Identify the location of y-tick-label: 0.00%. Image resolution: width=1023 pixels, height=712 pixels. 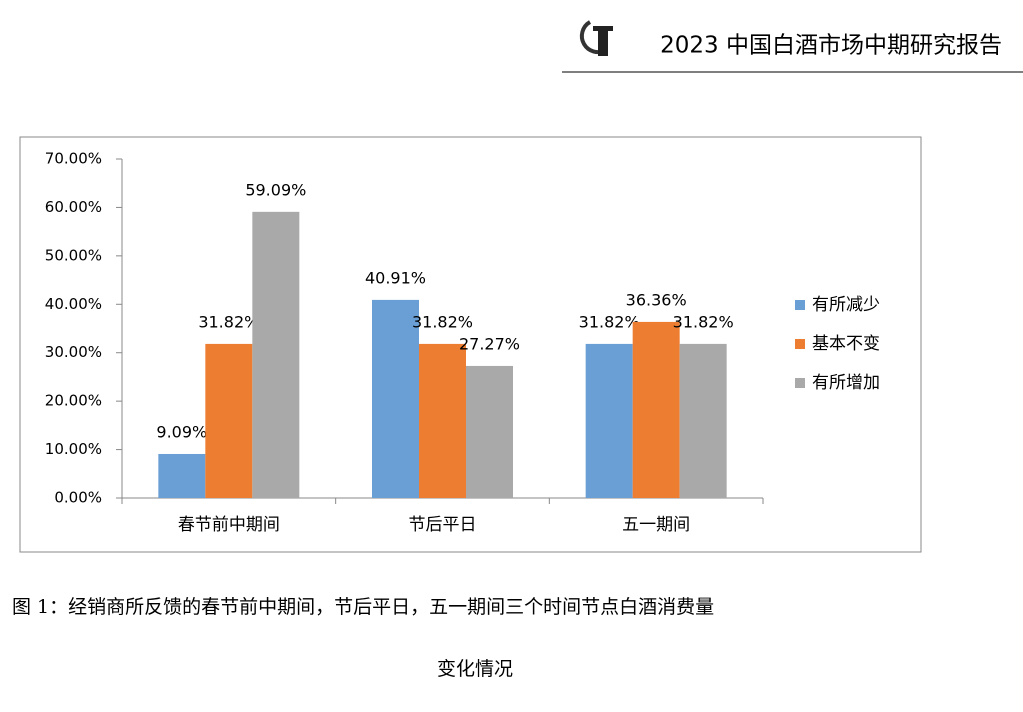
(78, 498).